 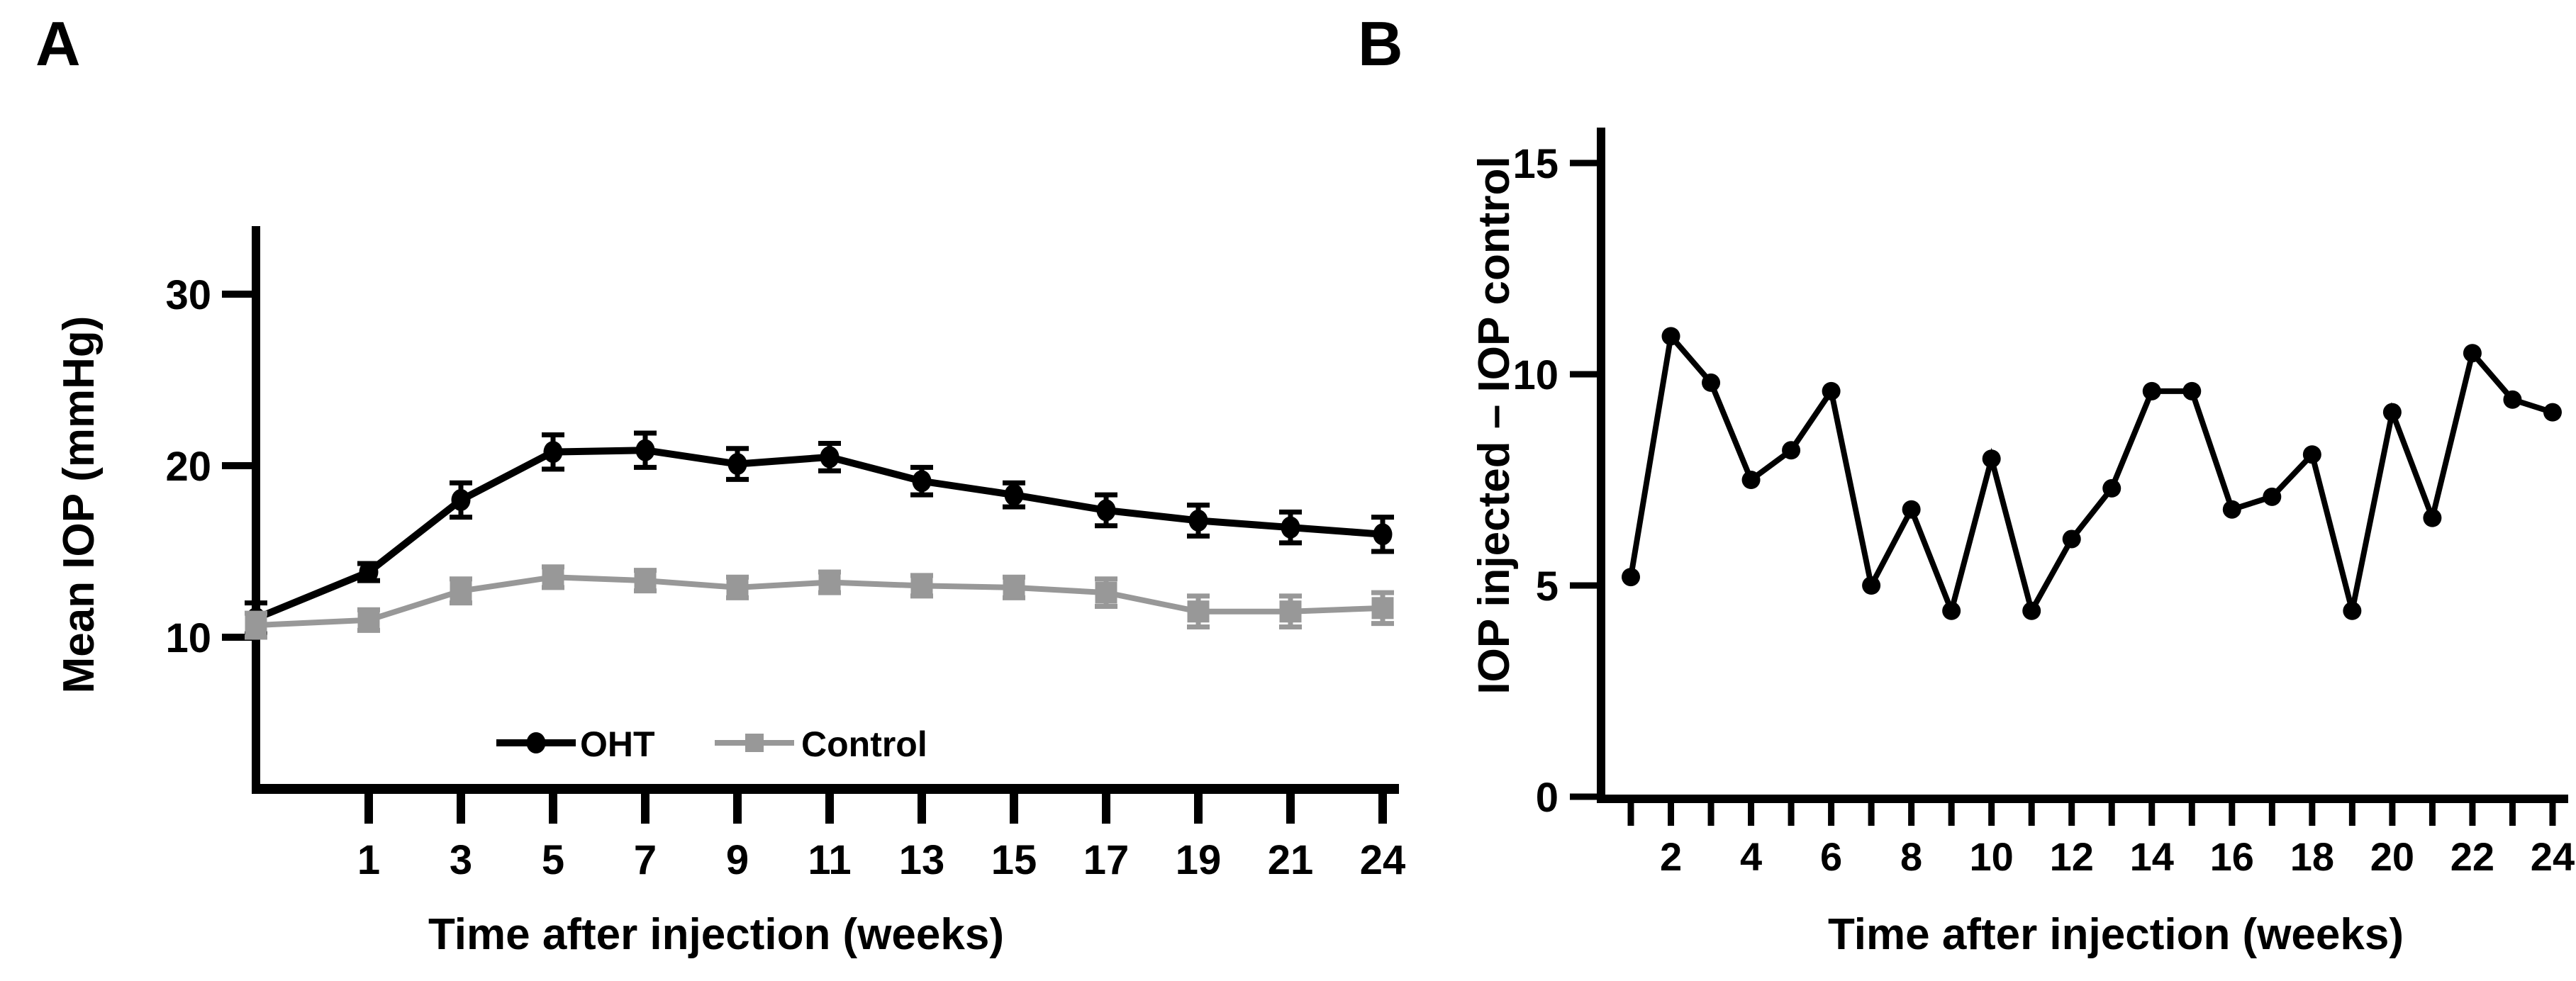 I want to click on panel-b-x-axis-line, so click(x=2082, y=799).